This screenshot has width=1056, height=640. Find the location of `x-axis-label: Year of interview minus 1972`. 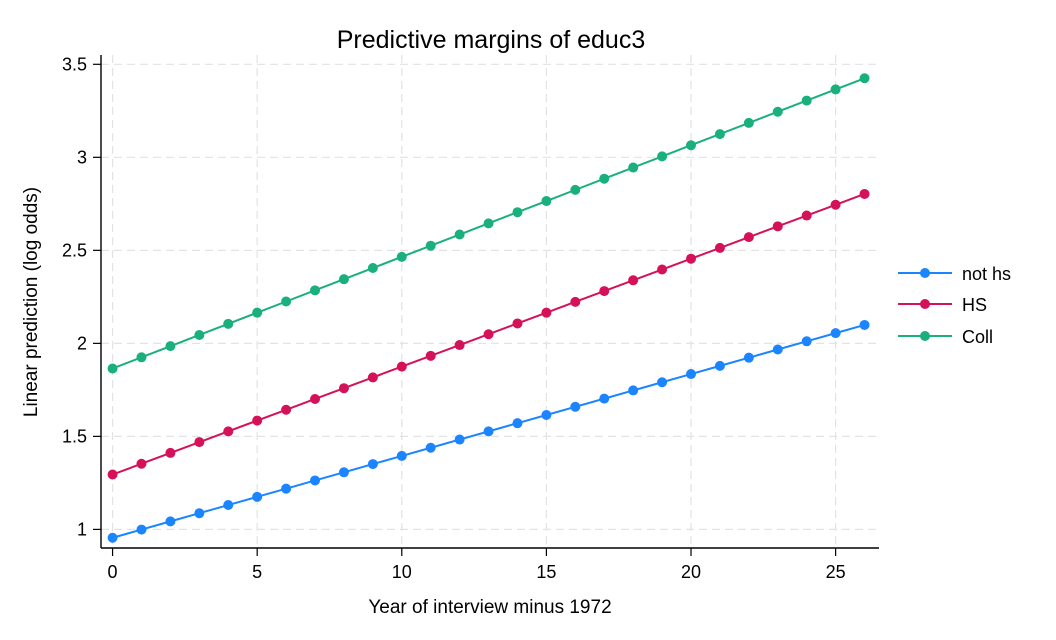

x-axis-label: Year of interview minus 1972 is located at coordinates (489, 607).